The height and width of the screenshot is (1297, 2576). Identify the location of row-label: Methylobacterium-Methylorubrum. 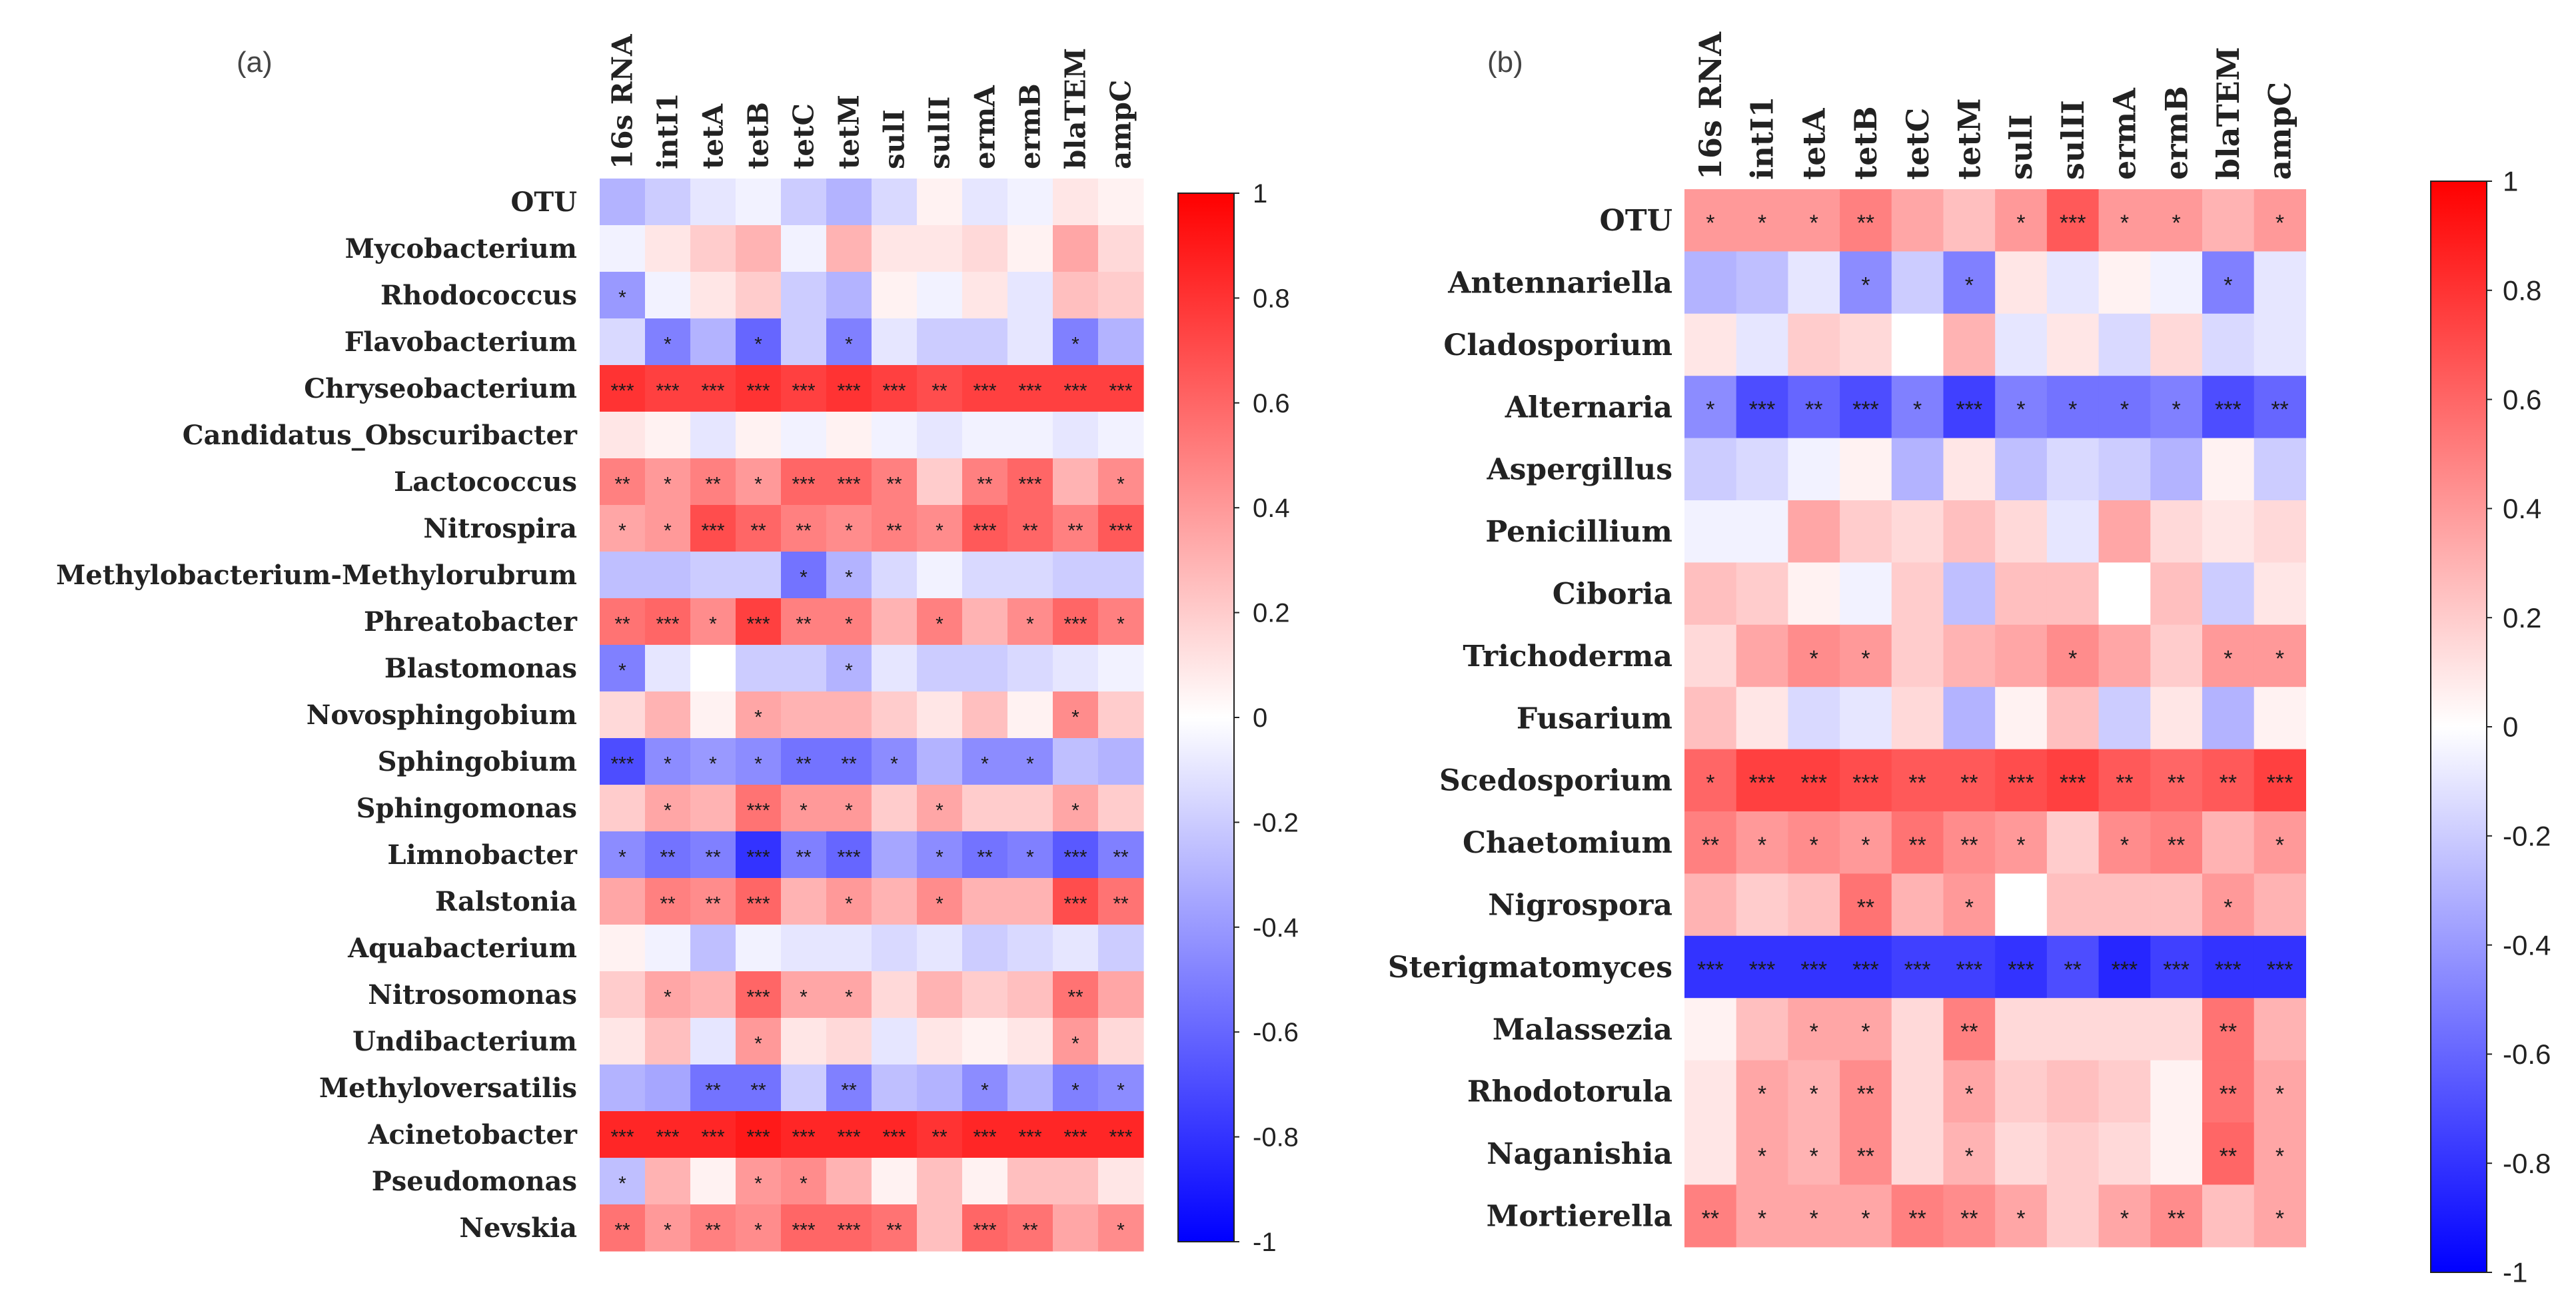
(316, 575).